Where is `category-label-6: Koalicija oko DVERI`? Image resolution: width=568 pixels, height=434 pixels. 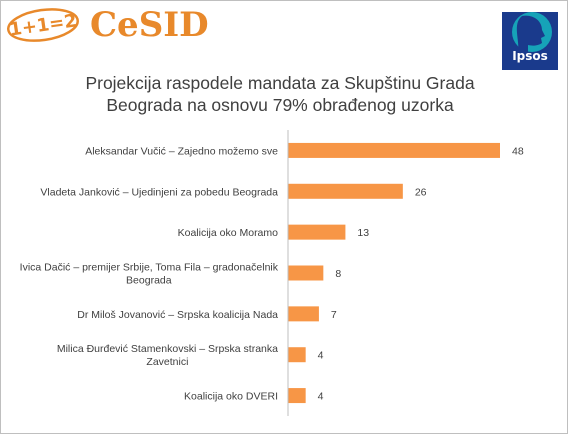
category-label-6: Koalicija oko DVERI is located at coordinates (231, 397).